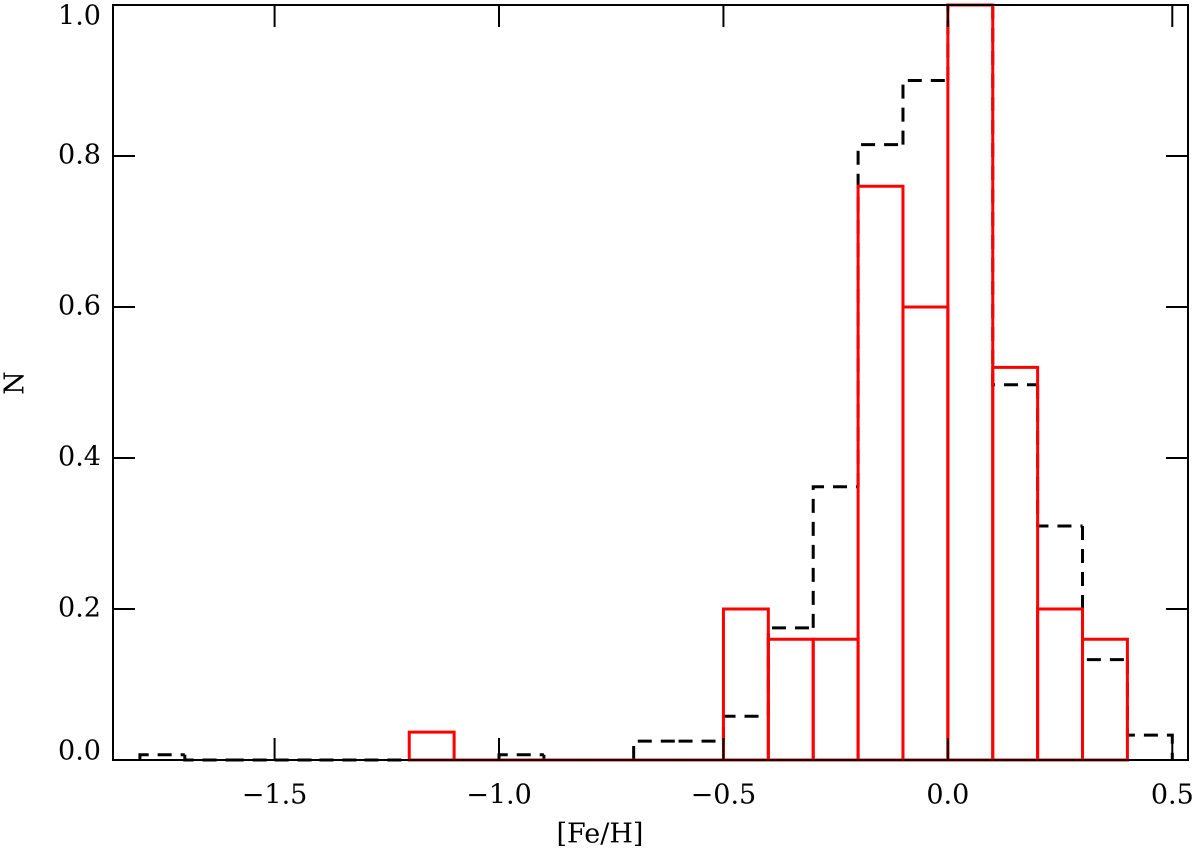 The image size is (1200, 857). What do you see at coordinates (275, 795) in the screenshot?
I see `x-tick-label: −1.5` at bounding box center [275, 795].